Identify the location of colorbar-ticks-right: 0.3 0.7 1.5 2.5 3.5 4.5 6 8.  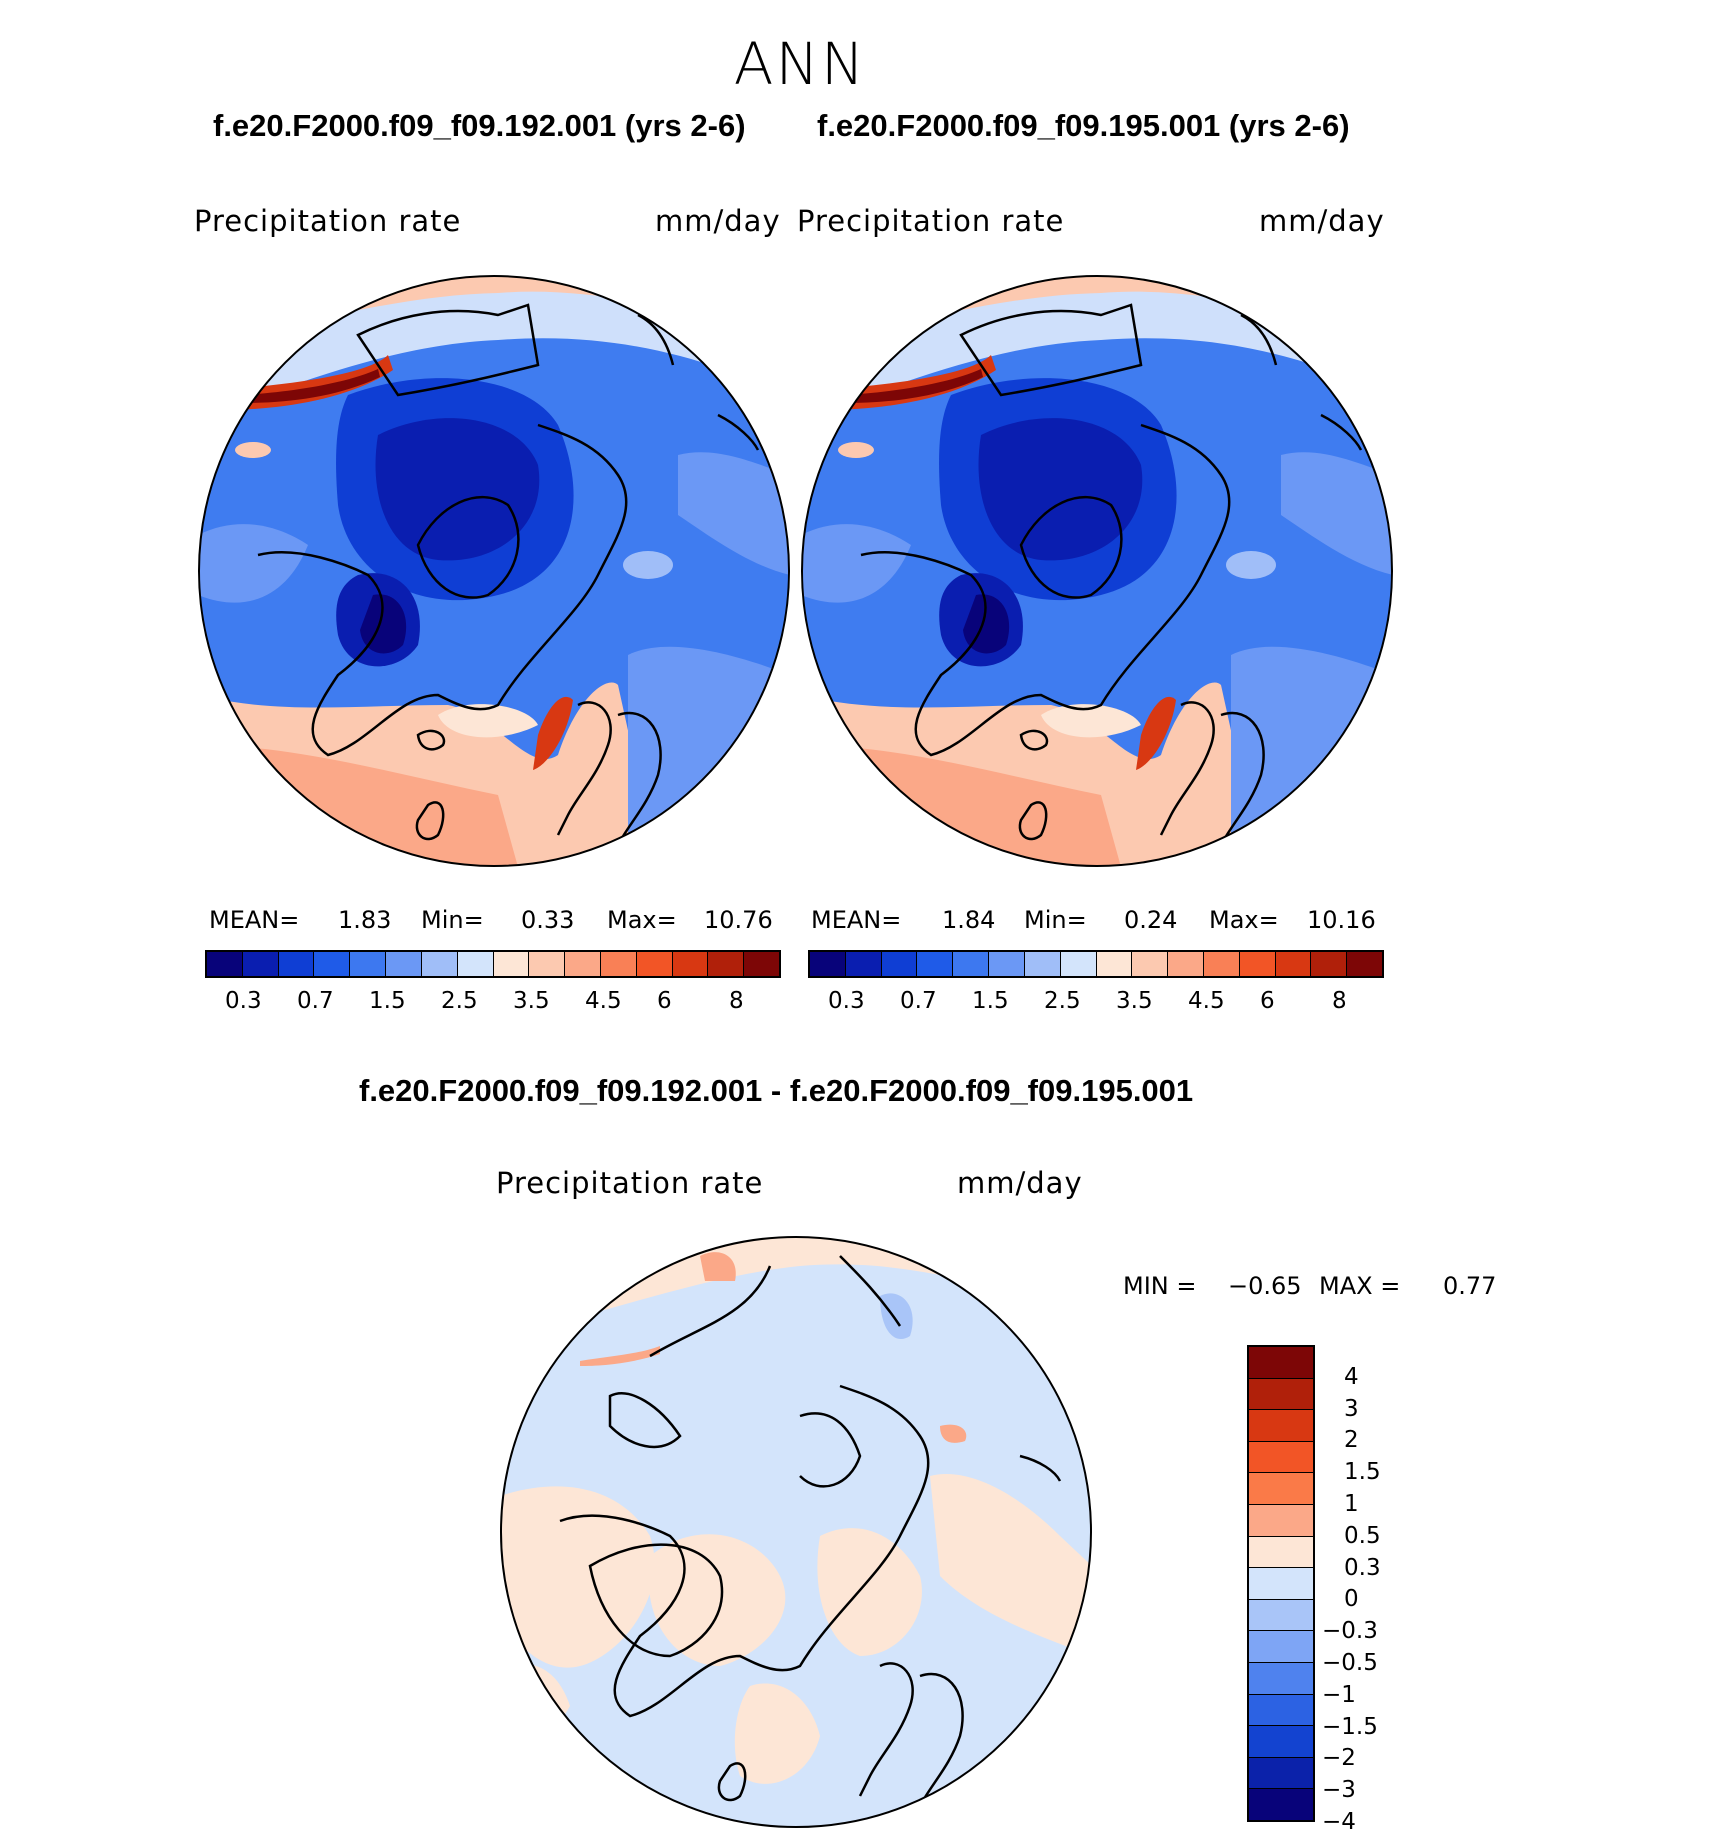
(1096, 1003).